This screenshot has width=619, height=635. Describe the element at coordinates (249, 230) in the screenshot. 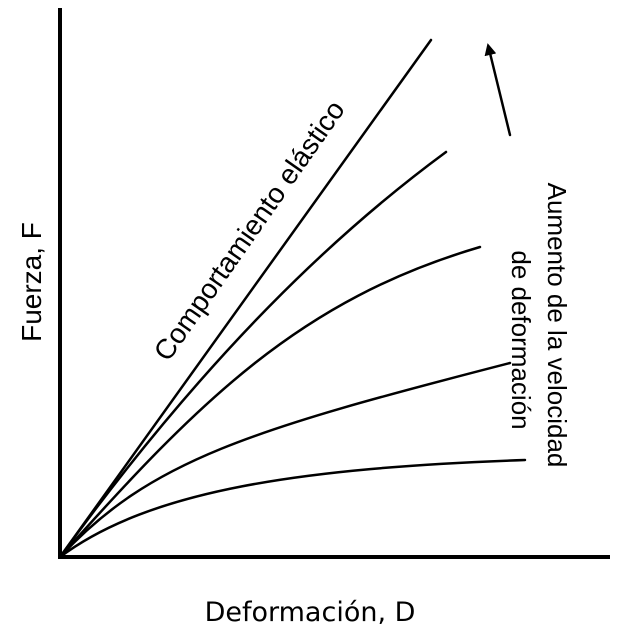

I see `elastic-behavior-label: Comportamiento elástico` at that location.